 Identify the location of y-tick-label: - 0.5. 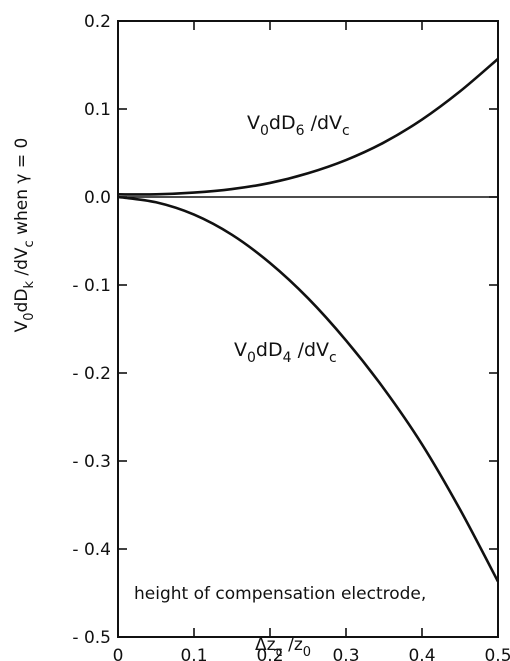
(91, 638).